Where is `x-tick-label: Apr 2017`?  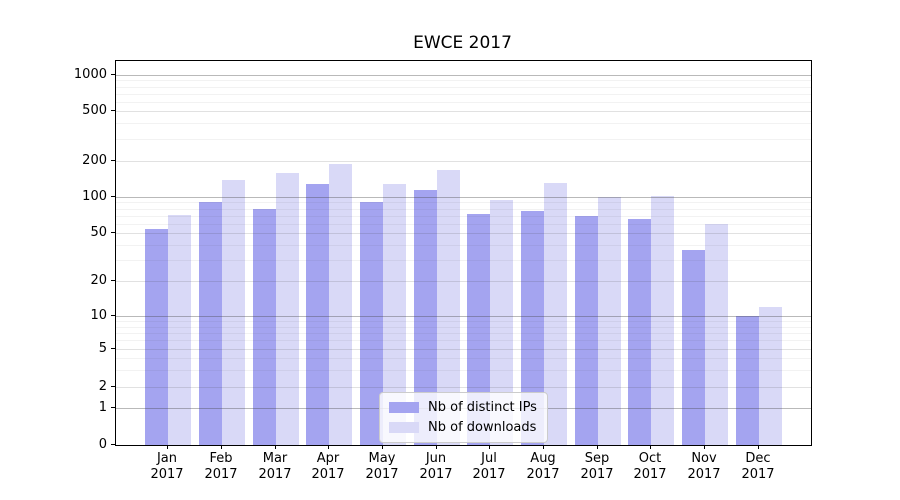
x-tick-label: Apr 2017 is located at coordinates (328, 467).